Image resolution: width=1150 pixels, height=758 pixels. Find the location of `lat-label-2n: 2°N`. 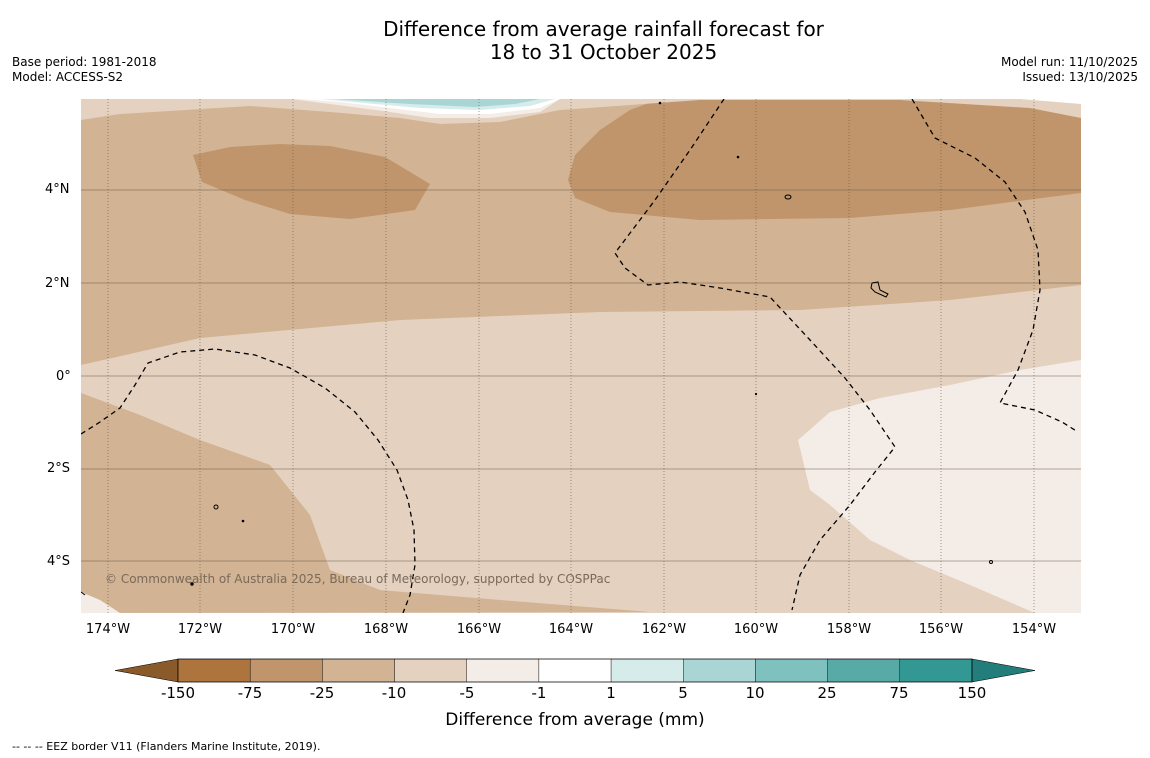

lat-label-2n: 2°N is located at coordinates (57, 283).